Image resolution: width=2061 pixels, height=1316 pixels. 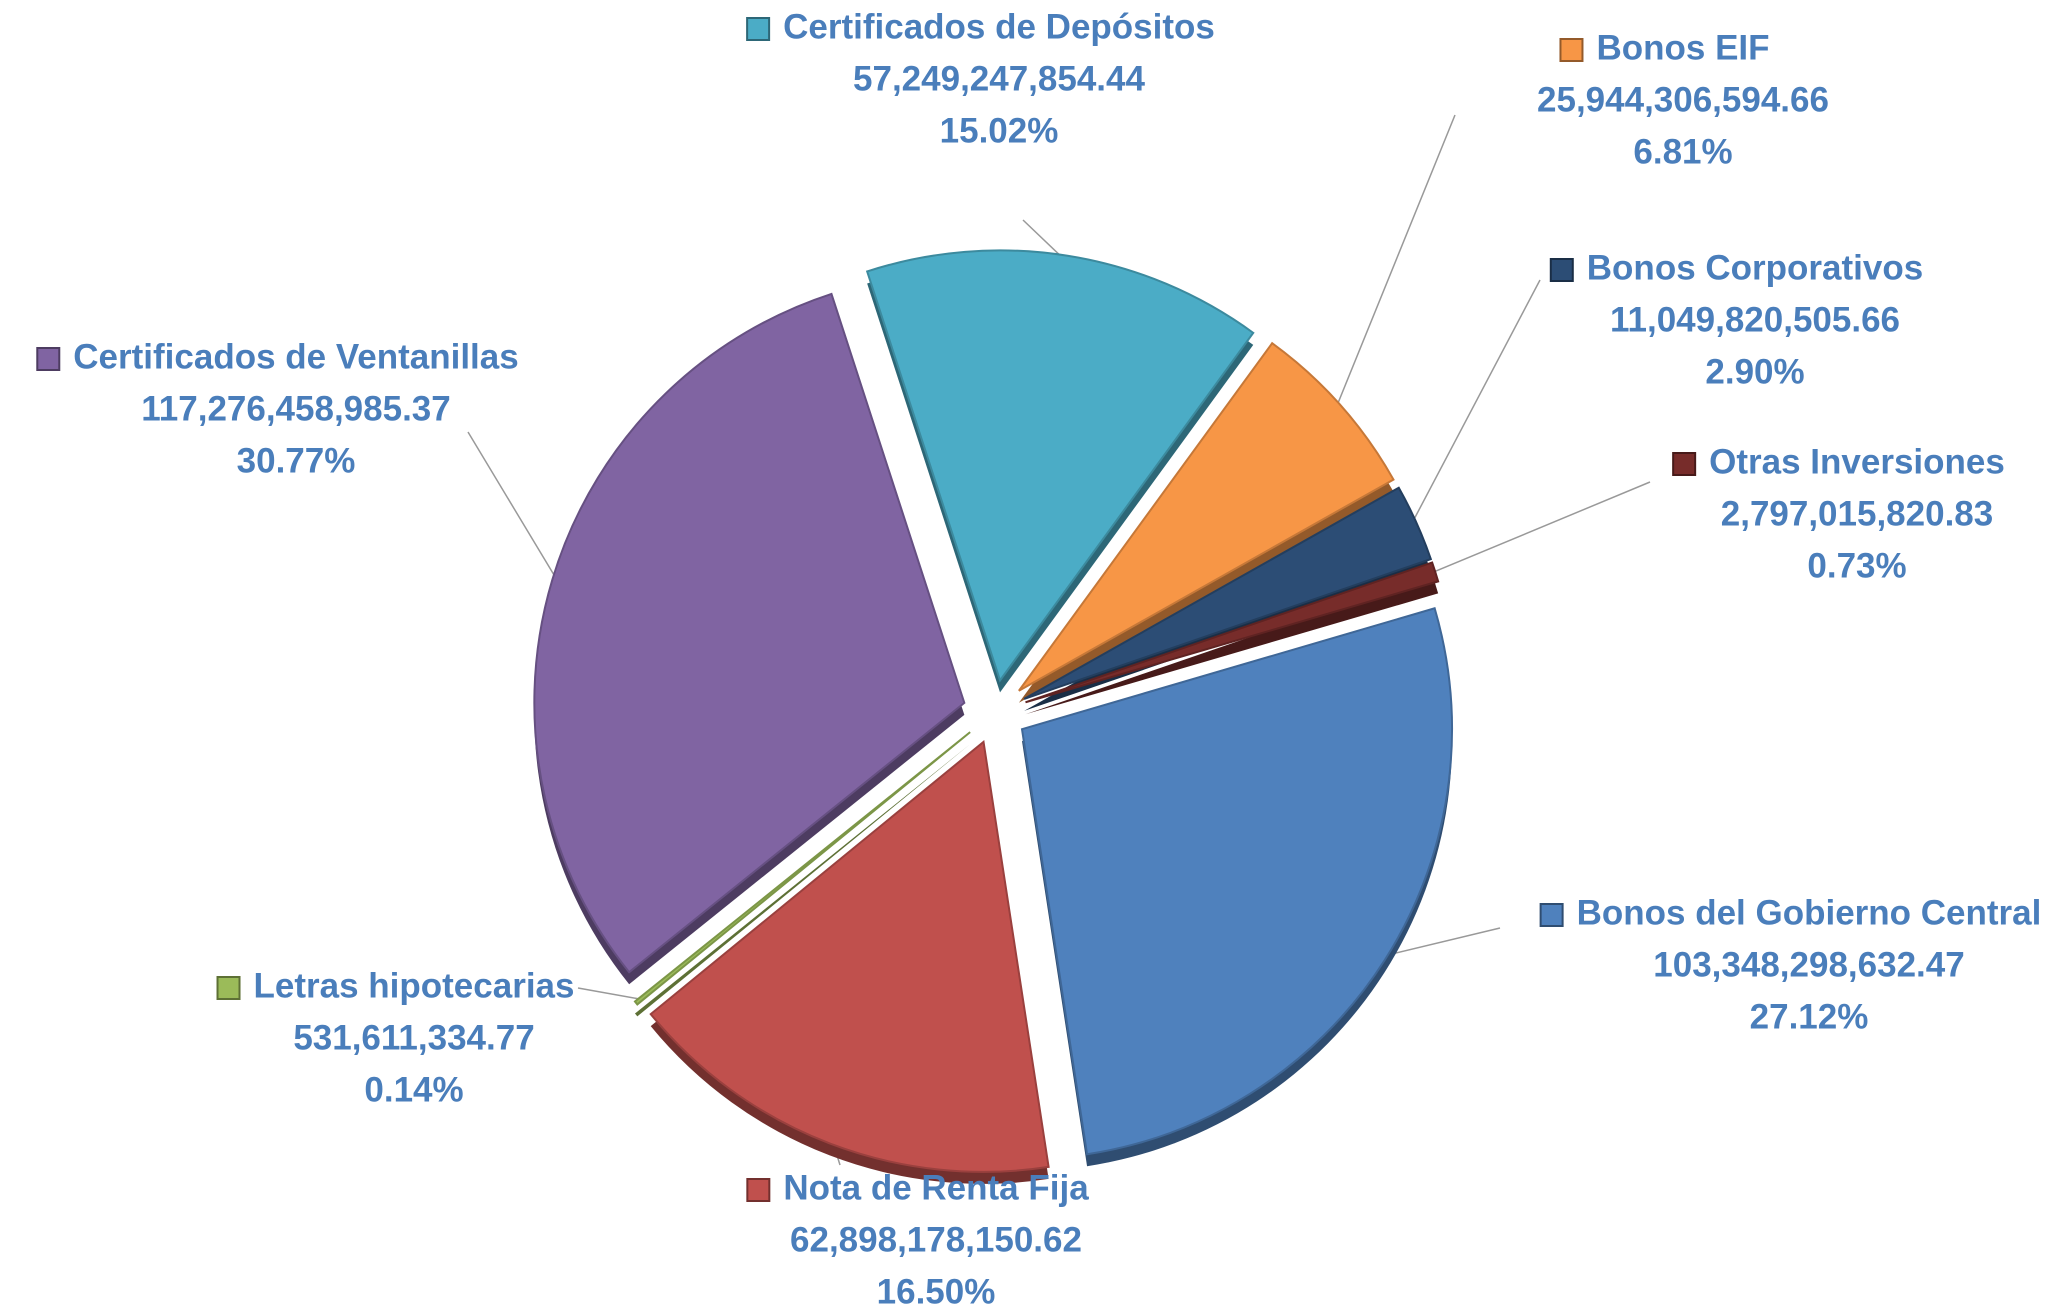 I want to click on value-label: 25,944,306,594.66, so click(x=1683, y=99).